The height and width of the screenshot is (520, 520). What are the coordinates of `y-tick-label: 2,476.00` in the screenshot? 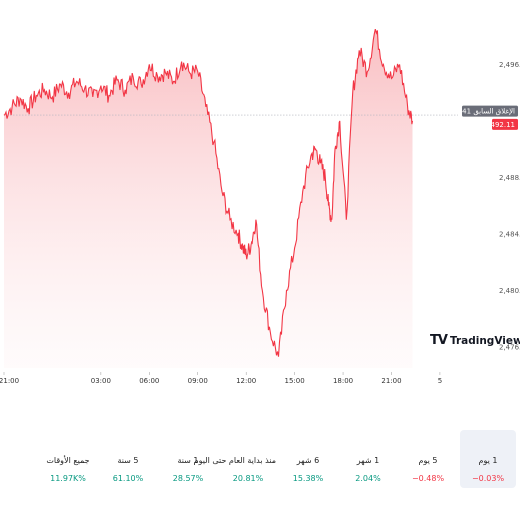 It's located at (509, 347).